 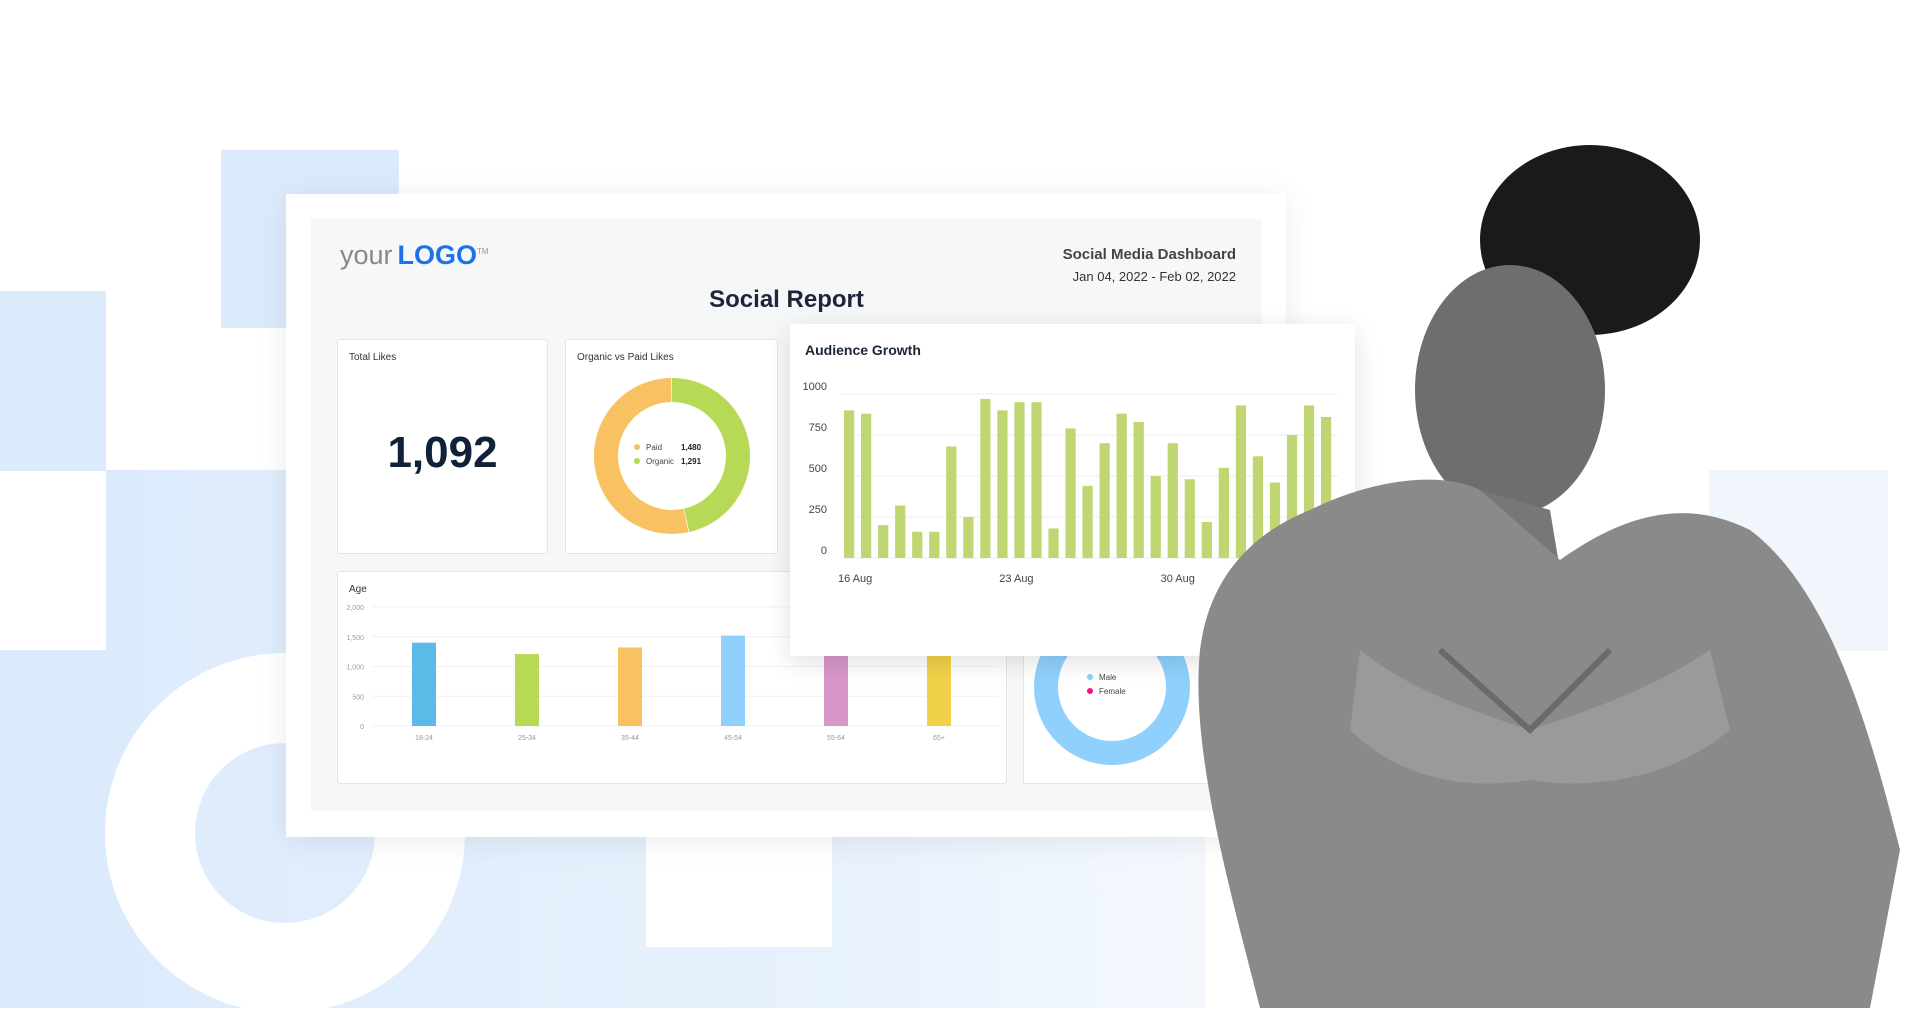 I want to click on dashboard-name: Social Media Dashboard, so click(x=1149, y=254).